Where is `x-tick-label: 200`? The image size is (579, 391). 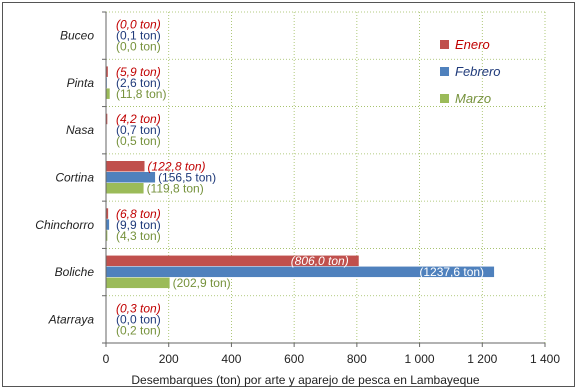 x-tick-label: 200 is located at coordinates (169, 359).